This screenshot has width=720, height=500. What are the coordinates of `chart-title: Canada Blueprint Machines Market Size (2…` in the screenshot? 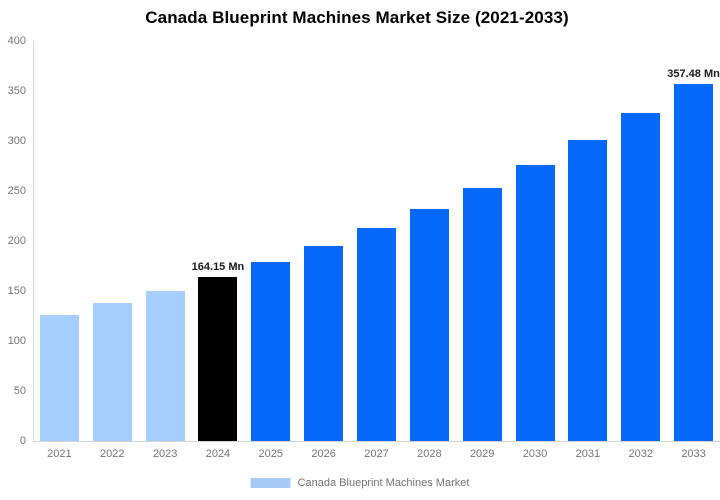 It's located at (357, 17).